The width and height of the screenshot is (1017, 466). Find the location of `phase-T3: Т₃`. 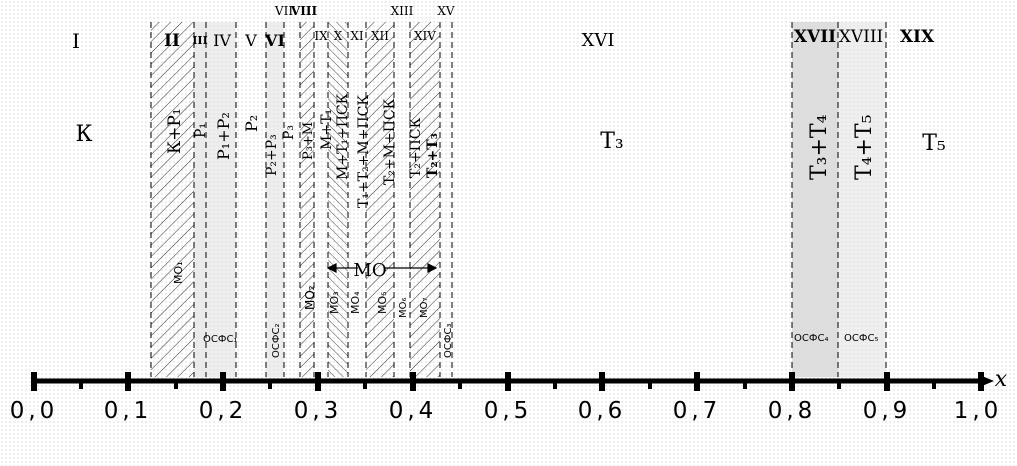

phase-T3: Т₃ is located at coordinates (612, 141).